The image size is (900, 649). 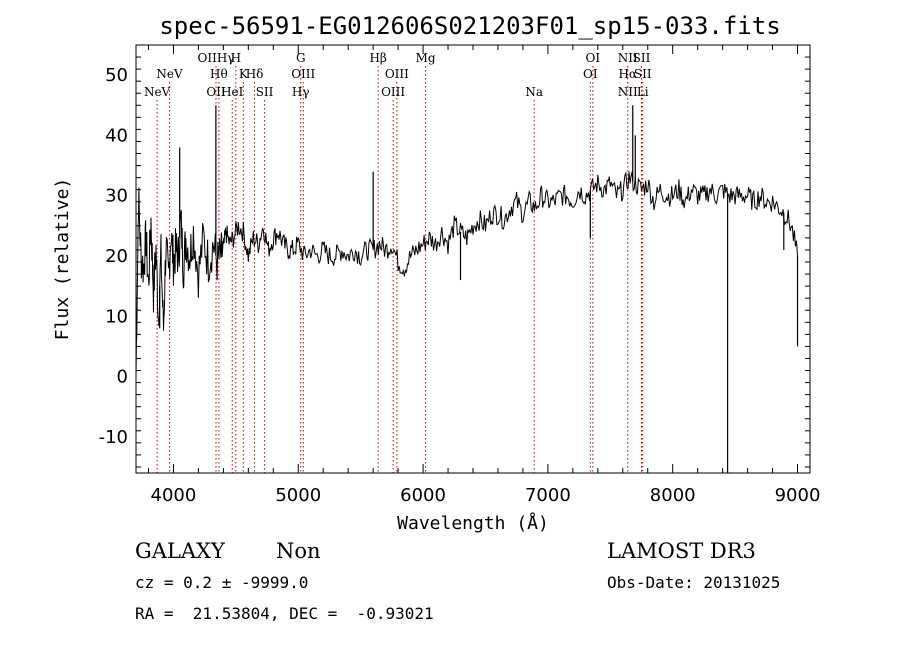 What do you see at coordinates (222, 582) in the screenshot?
I see `redshift-cz: cz = 0.2 ± -9999.0` at bounding box center [222, 582].